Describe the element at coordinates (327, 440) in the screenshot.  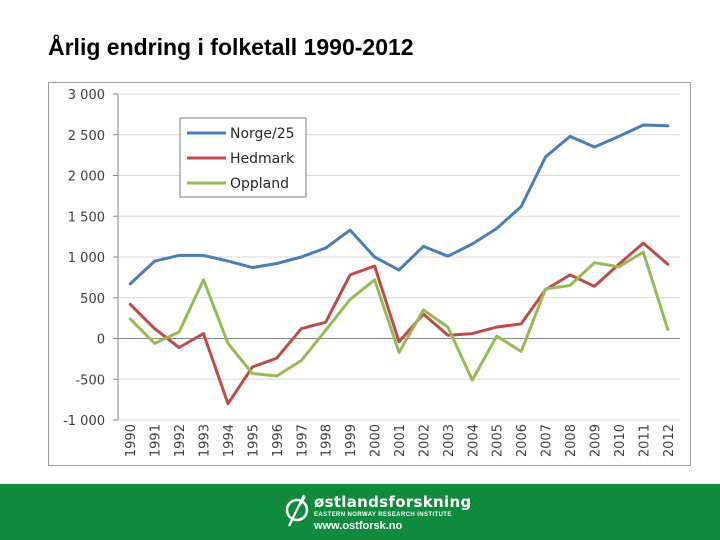
I see `x-tick-label: 1998` at that location.